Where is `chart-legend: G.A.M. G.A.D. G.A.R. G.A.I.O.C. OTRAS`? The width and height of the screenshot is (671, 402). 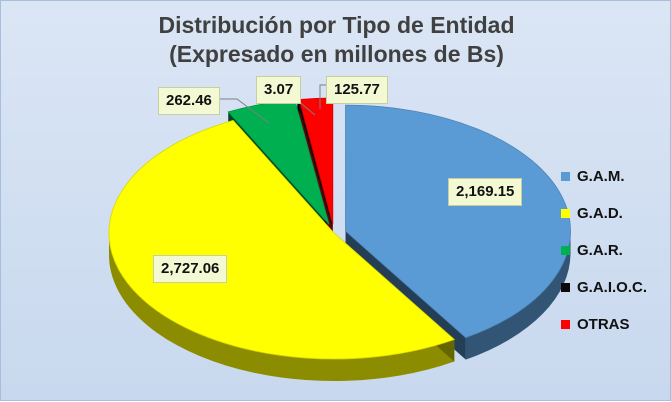 chart-legend: G.A.M. G.A.D. G.A.R. G.A.I.O.C. OTRAS is located at coordinates (604, 259).